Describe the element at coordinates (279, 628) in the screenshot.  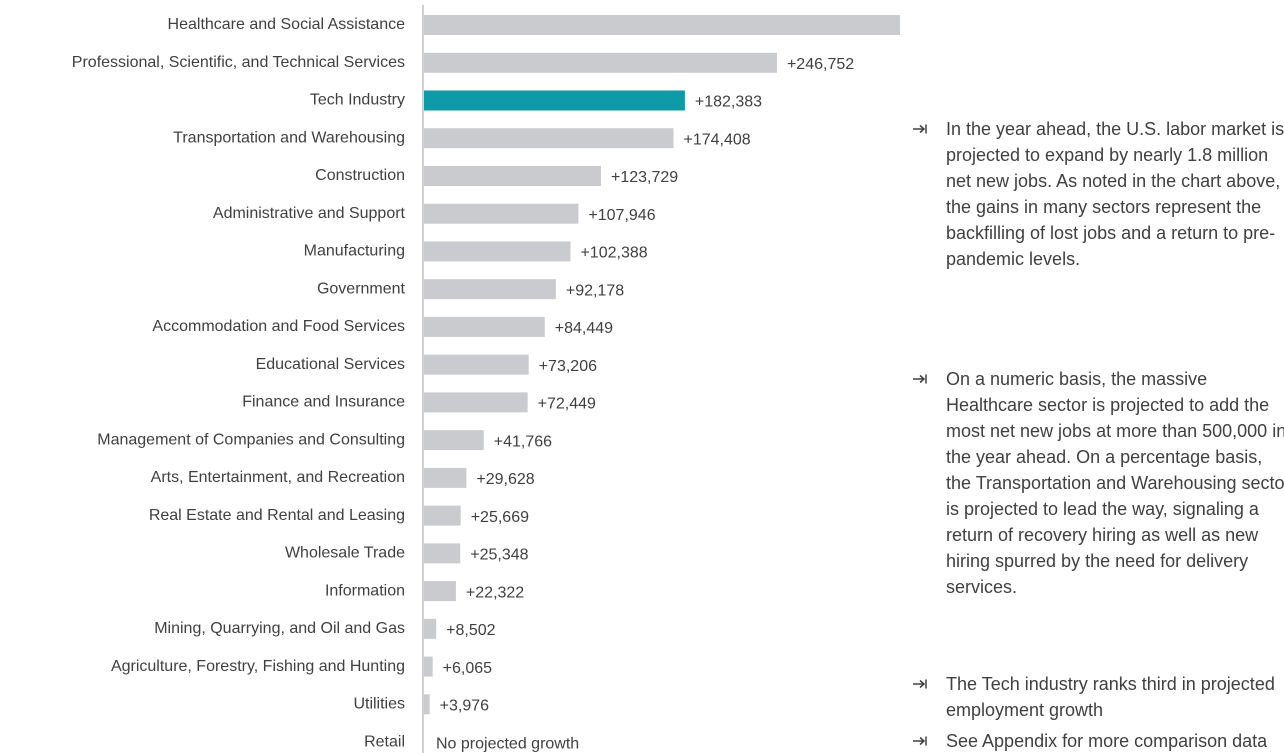
I see `category-label: Mining, Quarrying, and Oil and Gas` at that location.